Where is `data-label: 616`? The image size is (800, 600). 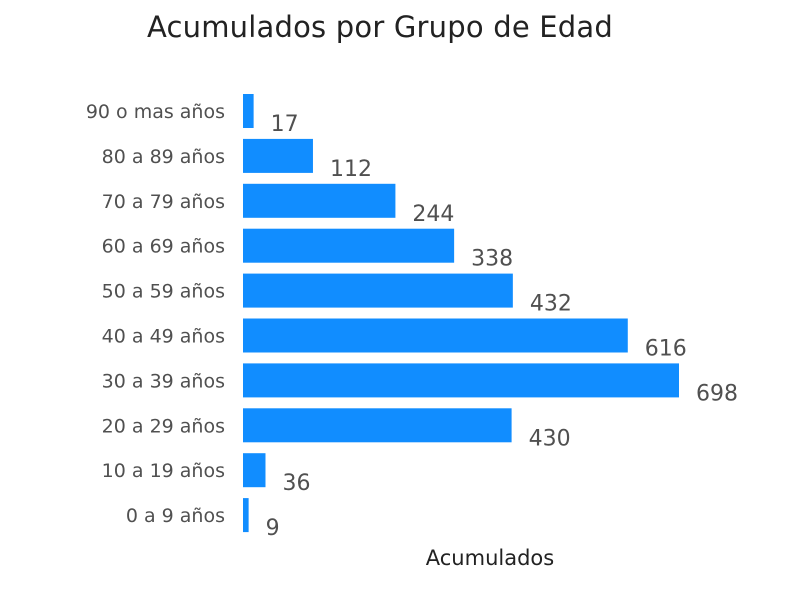 data-label: 616 is located at coordinates (666, 349).